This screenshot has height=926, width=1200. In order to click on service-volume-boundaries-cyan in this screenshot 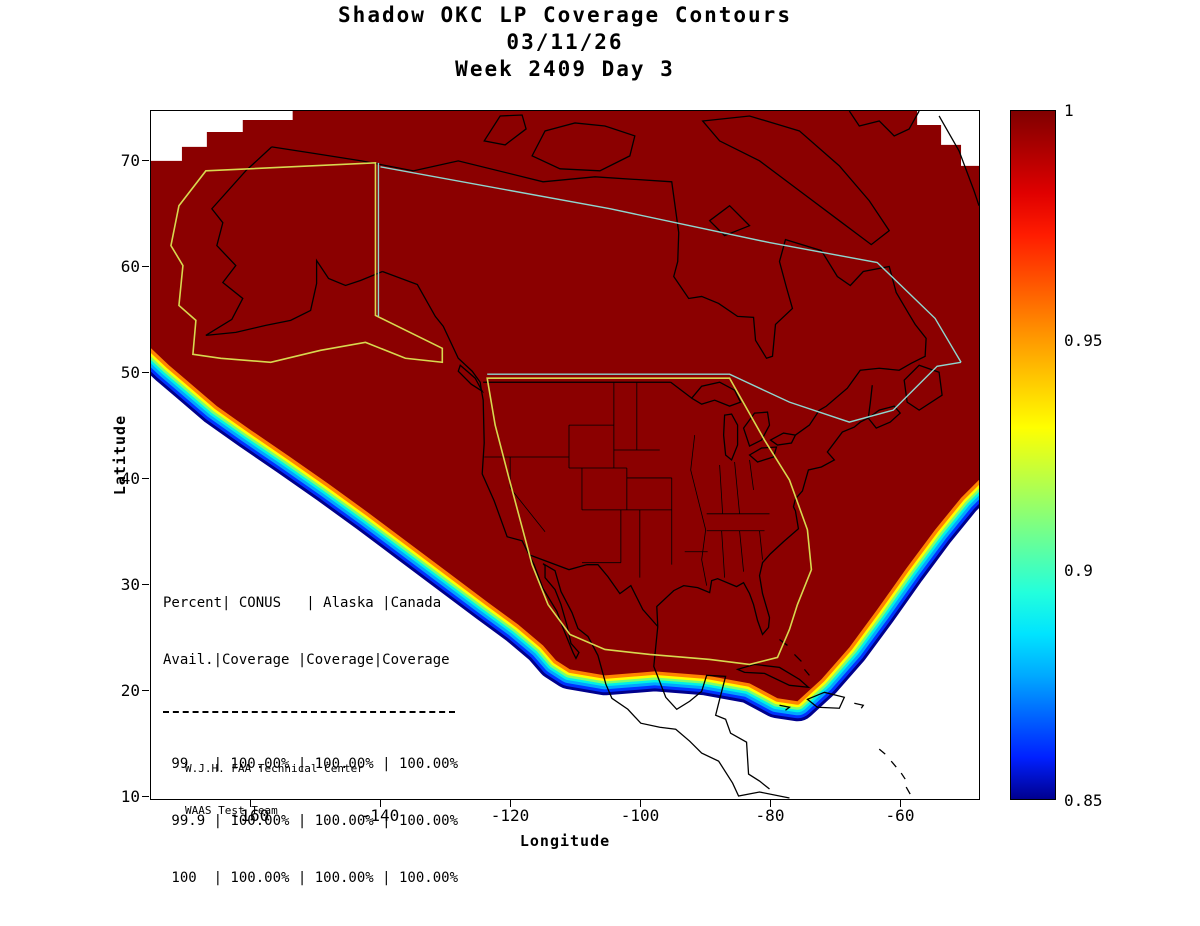, I will do `click(669, 292)`.